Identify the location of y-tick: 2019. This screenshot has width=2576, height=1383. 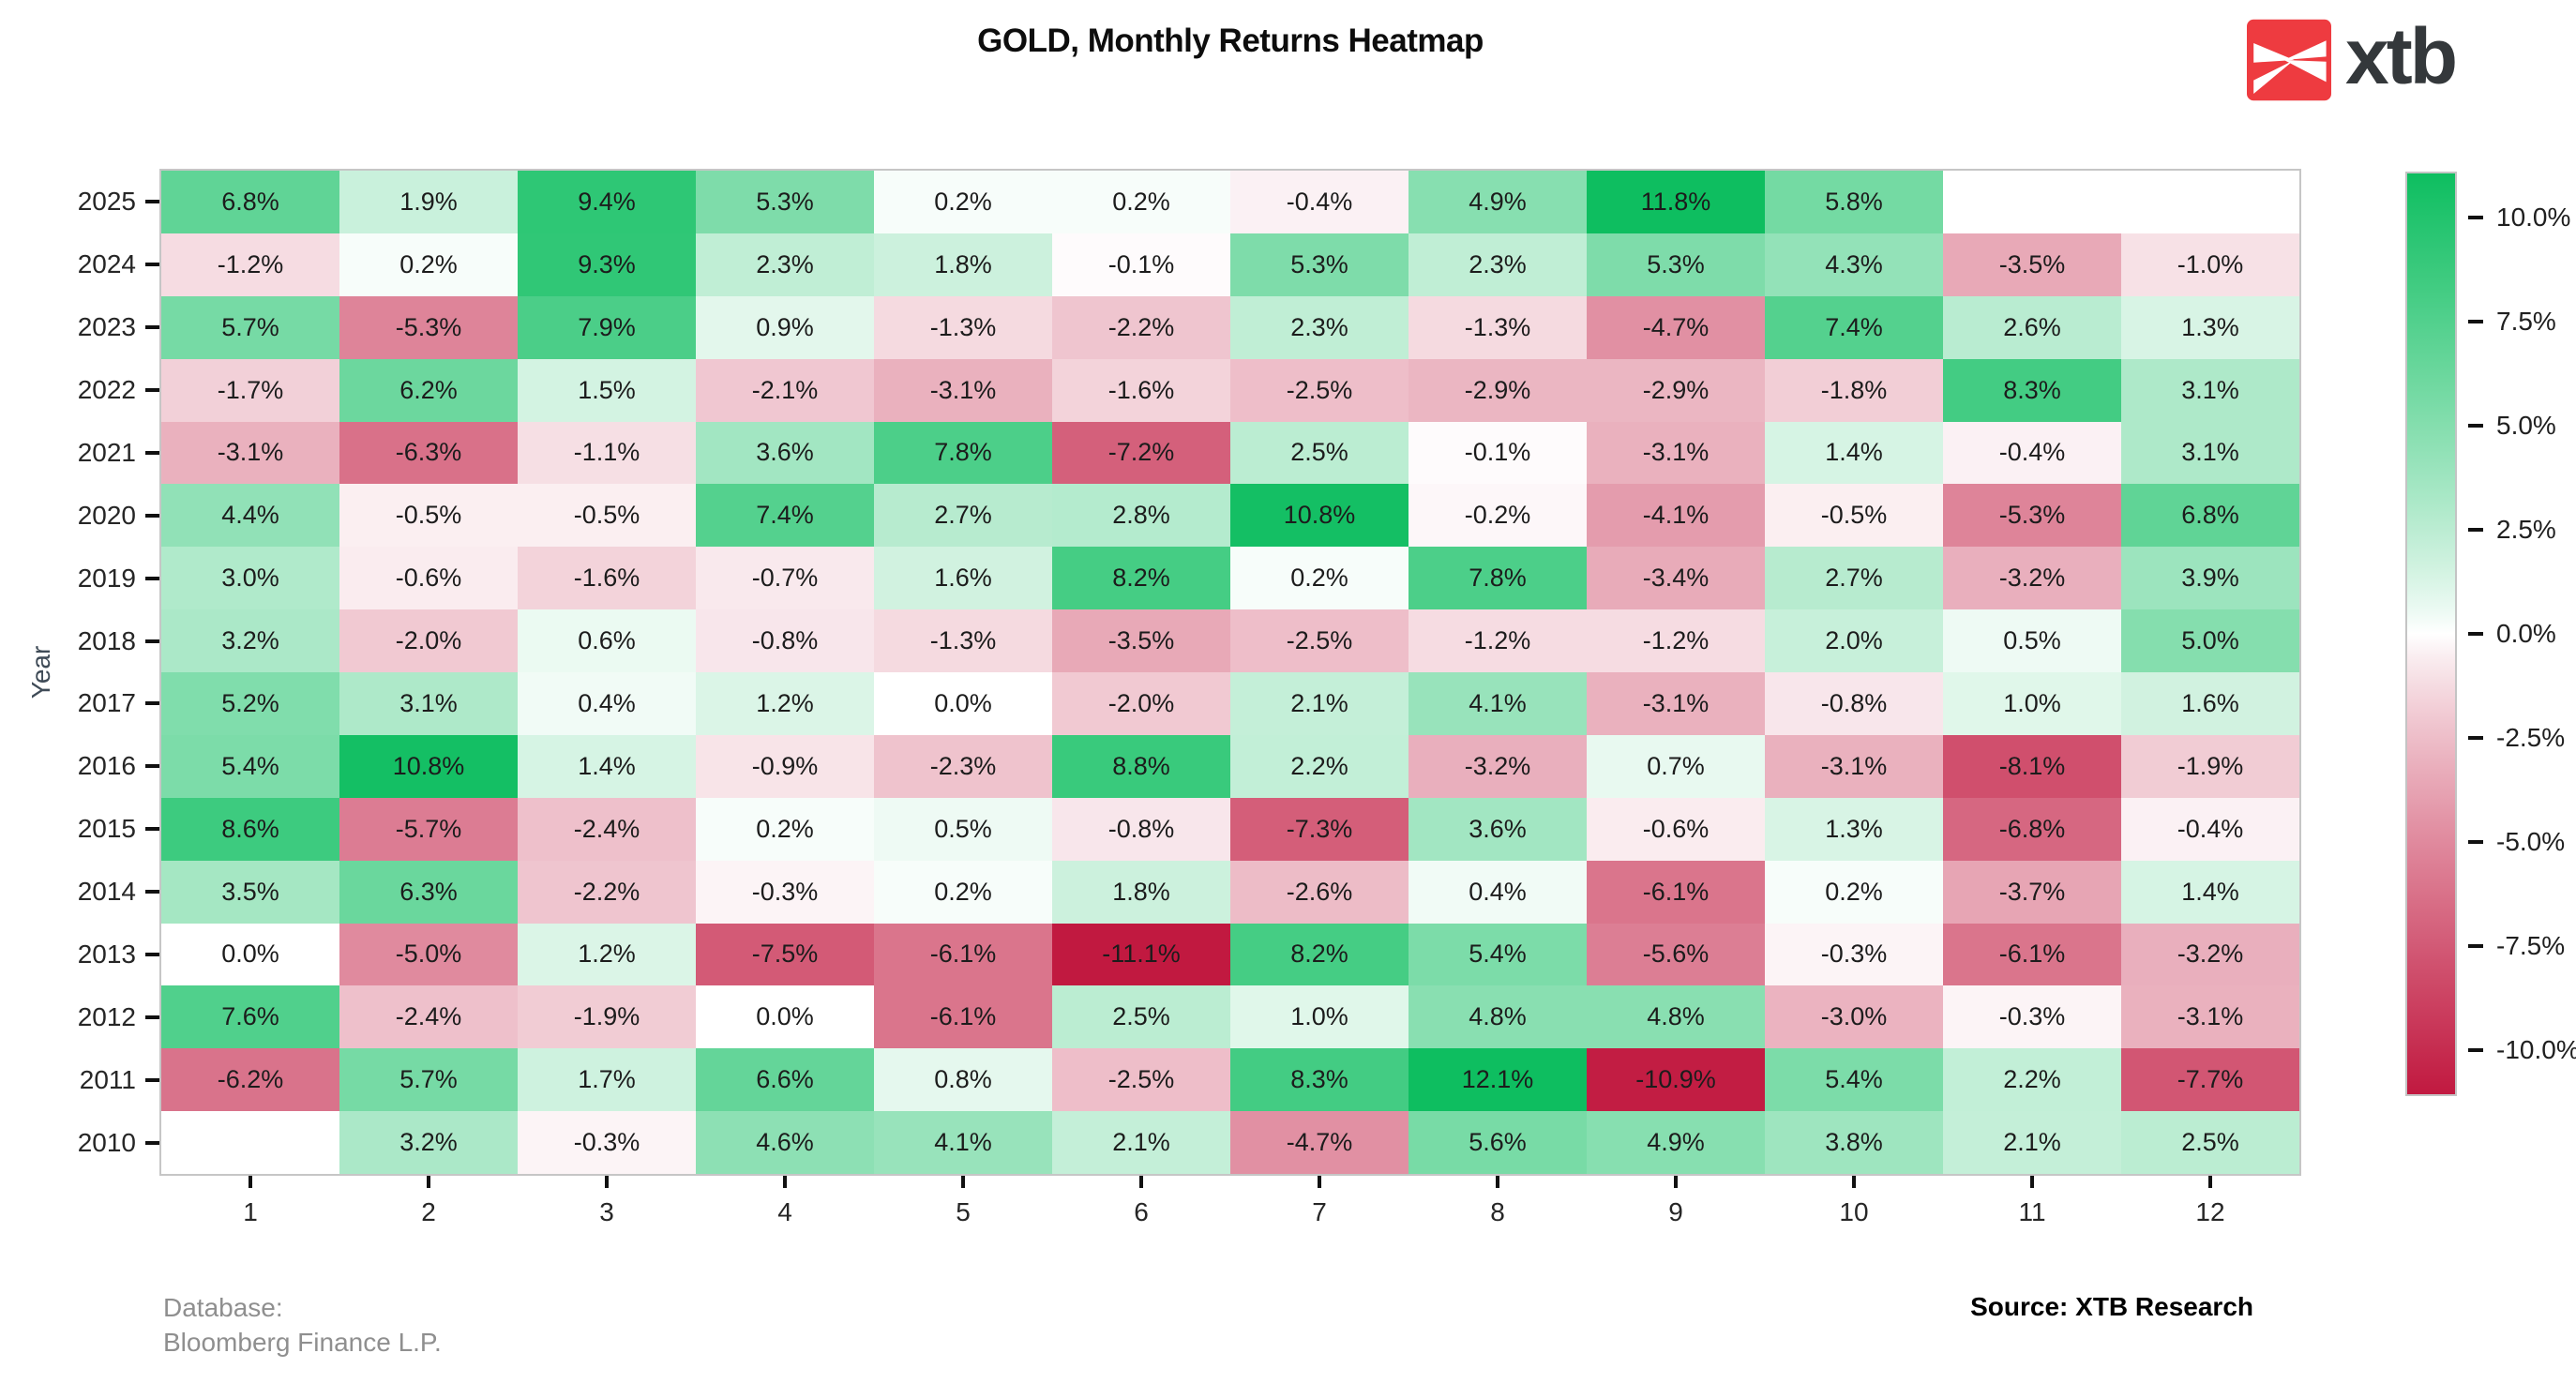
(80, 578).